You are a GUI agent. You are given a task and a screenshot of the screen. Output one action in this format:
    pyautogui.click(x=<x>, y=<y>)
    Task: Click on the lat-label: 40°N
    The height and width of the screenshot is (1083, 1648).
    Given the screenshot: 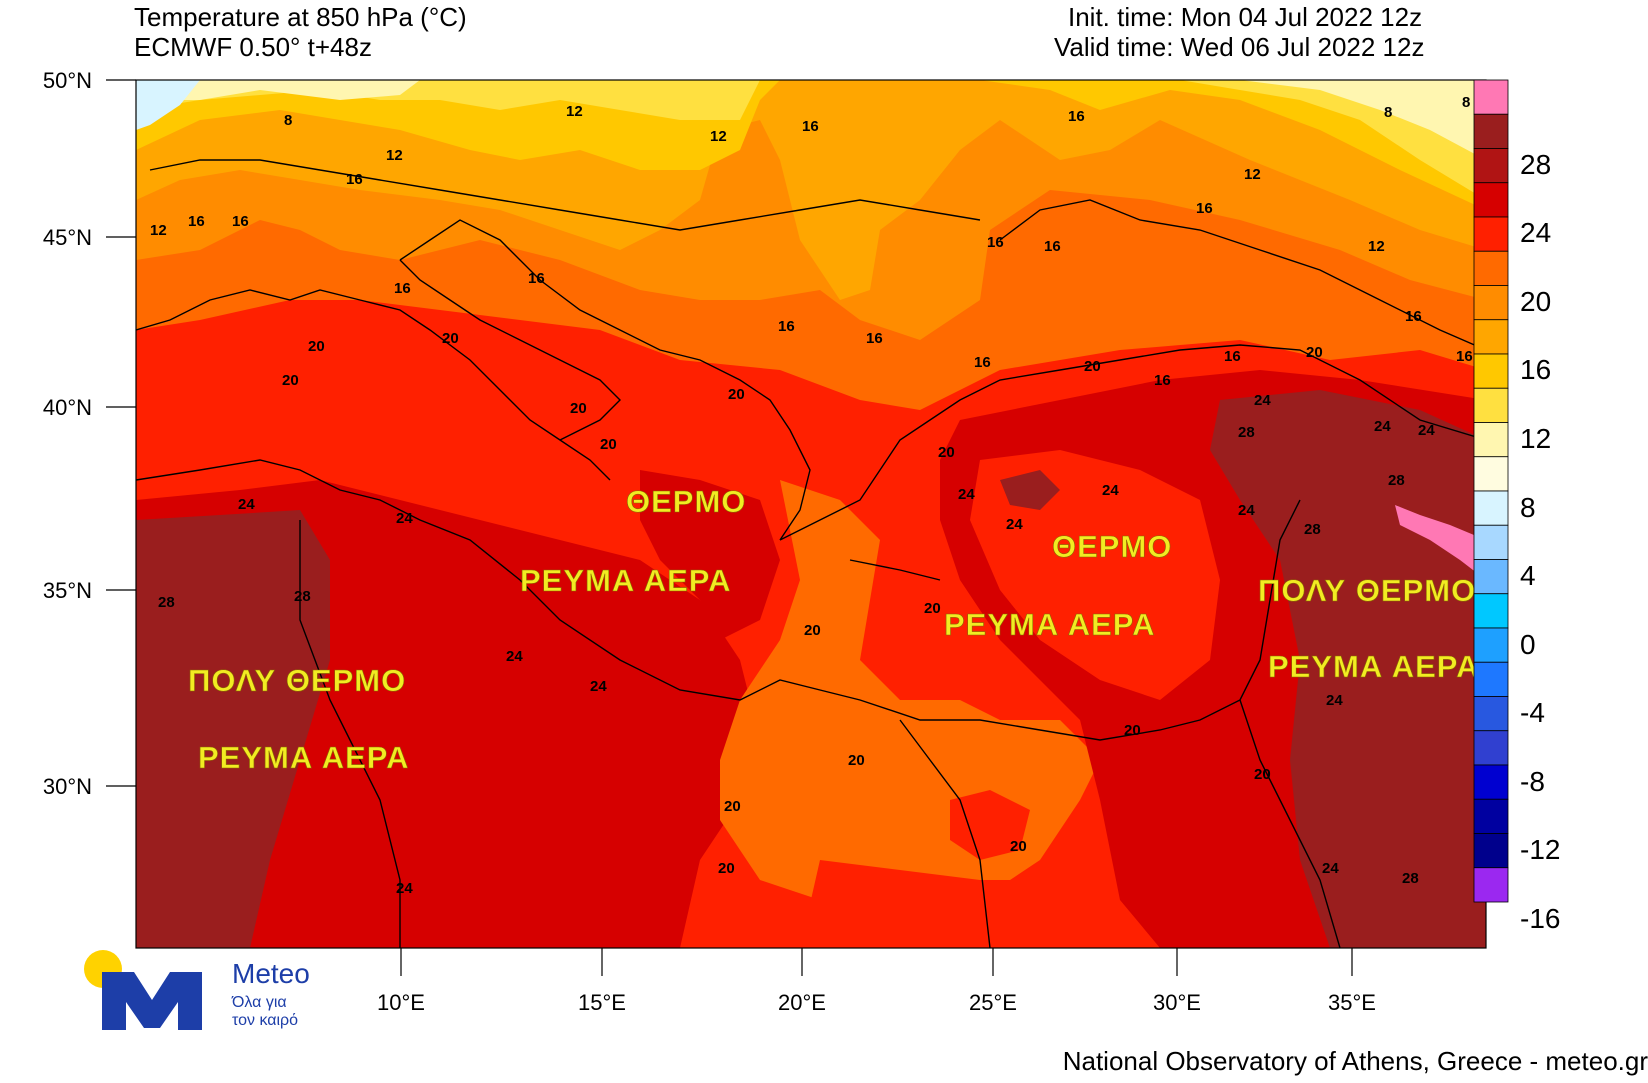 What is the action you would take?
    pyautogui.click(x=67, y=407)
    